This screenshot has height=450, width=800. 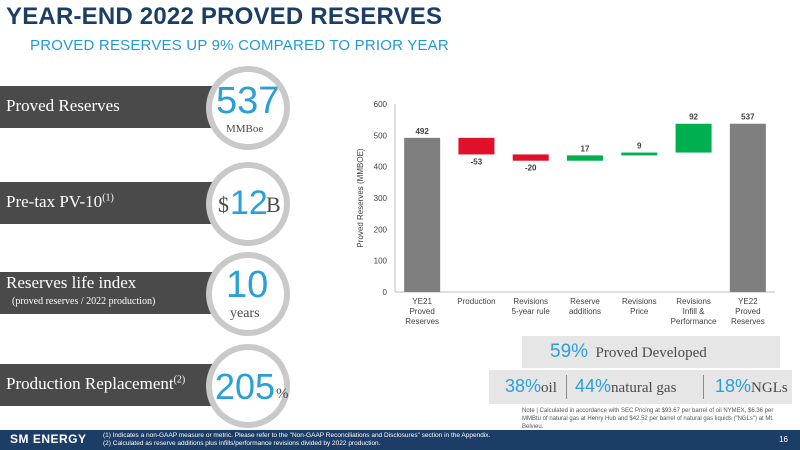 What do you see at coordinates (179, 380) in the screenshot?
I see `kpi-footnote-production-replacement: (2)` at bounding box center [179, 380].